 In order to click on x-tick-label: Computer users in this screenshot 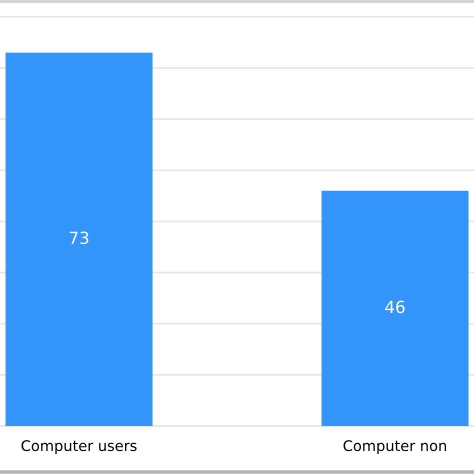, I will do `click(79, 447)`.